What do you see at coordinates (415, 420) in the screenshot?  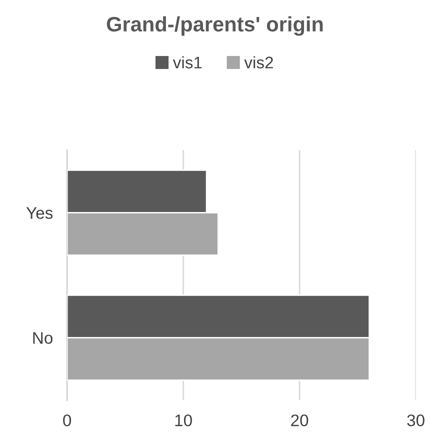 I see `x-tick-label: 30` at bounding box center [415, 420].